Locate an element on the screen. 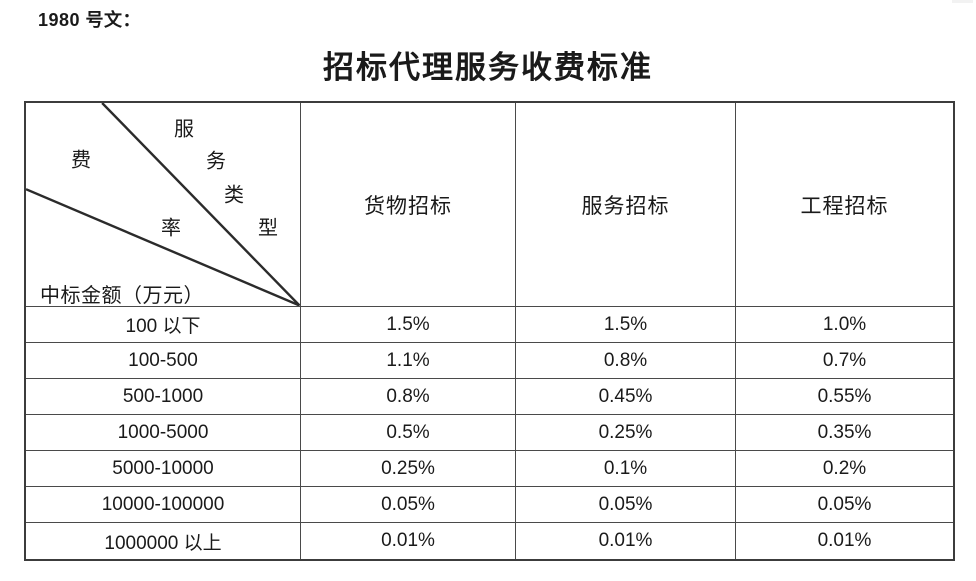 Image resolution: width=976 pixels, height=581 pixels. corner-label-service-type-char: 务 is located at coordinates (216, 161).